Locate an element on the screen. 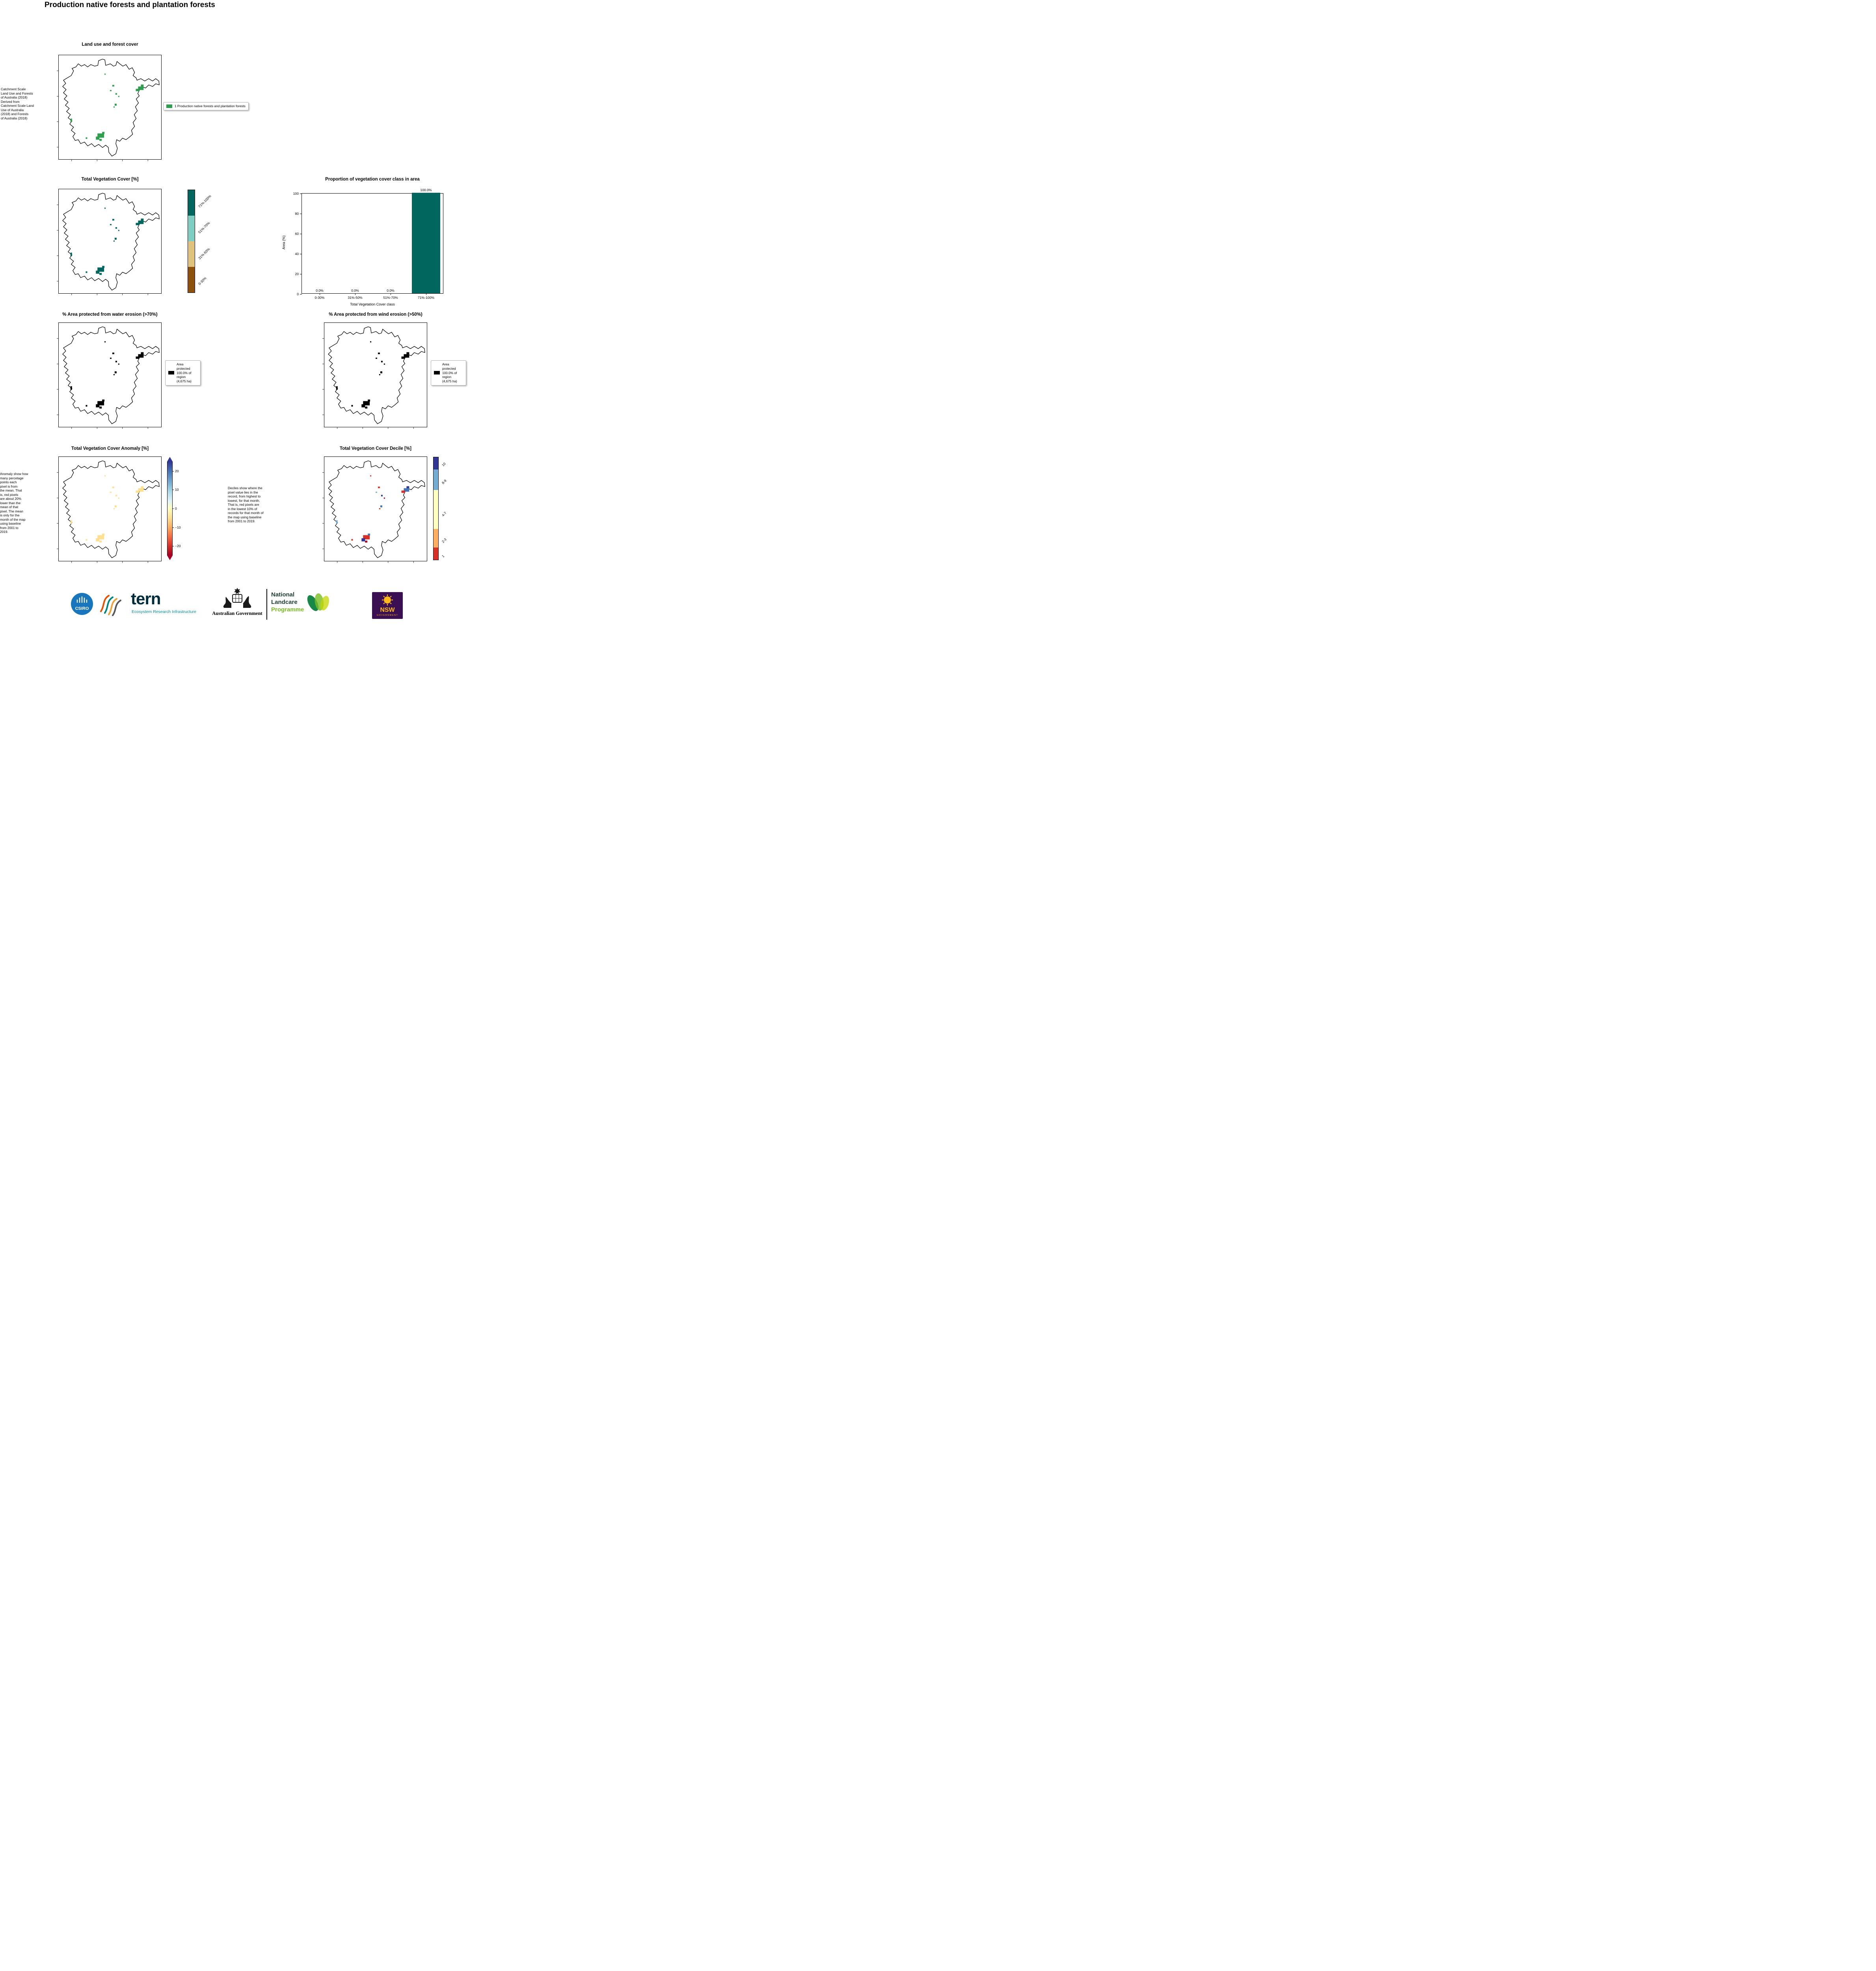 Image resolution: width=1876 pixels, height=1971 pixels. decile-title: Total Vegetation Cover Decile [%] is located at coordinates (375, 448).